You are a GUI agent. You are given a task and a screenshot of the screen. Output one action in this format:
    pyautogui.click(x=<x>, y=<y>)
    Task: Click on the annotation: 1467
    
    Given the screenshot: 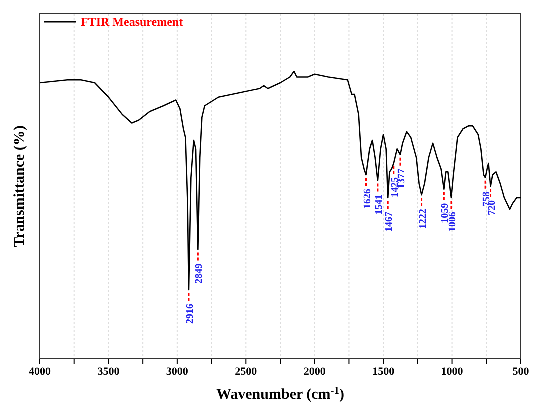 What is the action you would take?
    pyautogui.click(x=390, y=222)
    